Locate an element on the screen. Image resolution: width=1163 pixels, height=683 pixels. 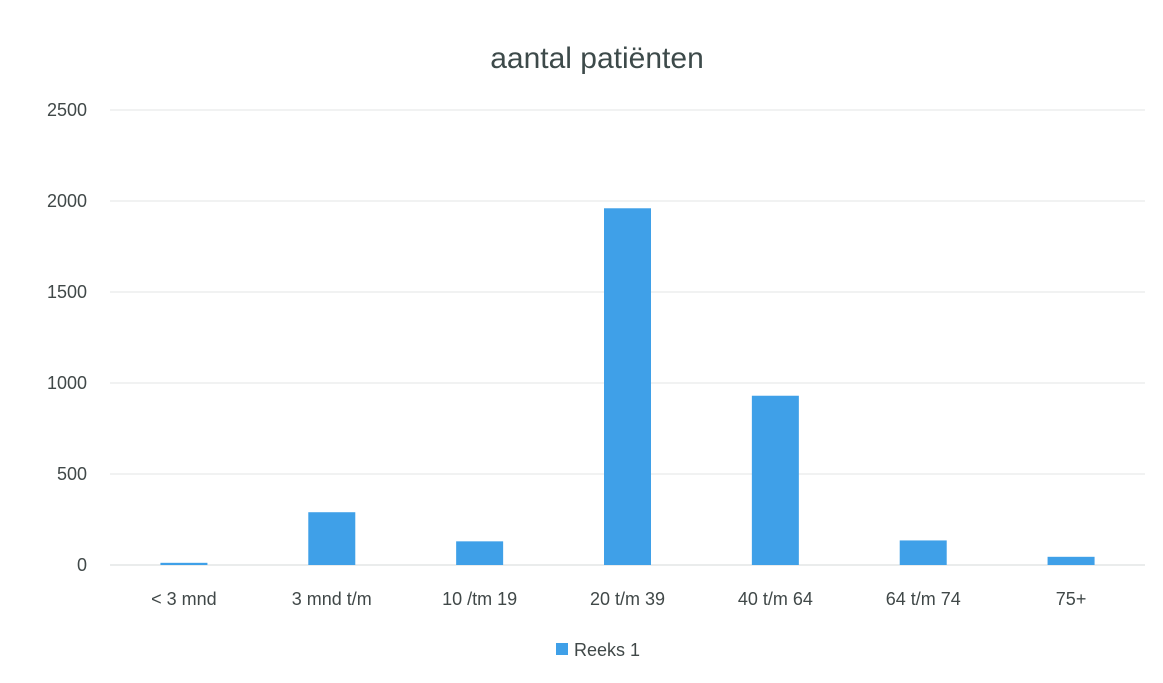
y-tick-label-0: 0 is located at coordinates (82, 565).